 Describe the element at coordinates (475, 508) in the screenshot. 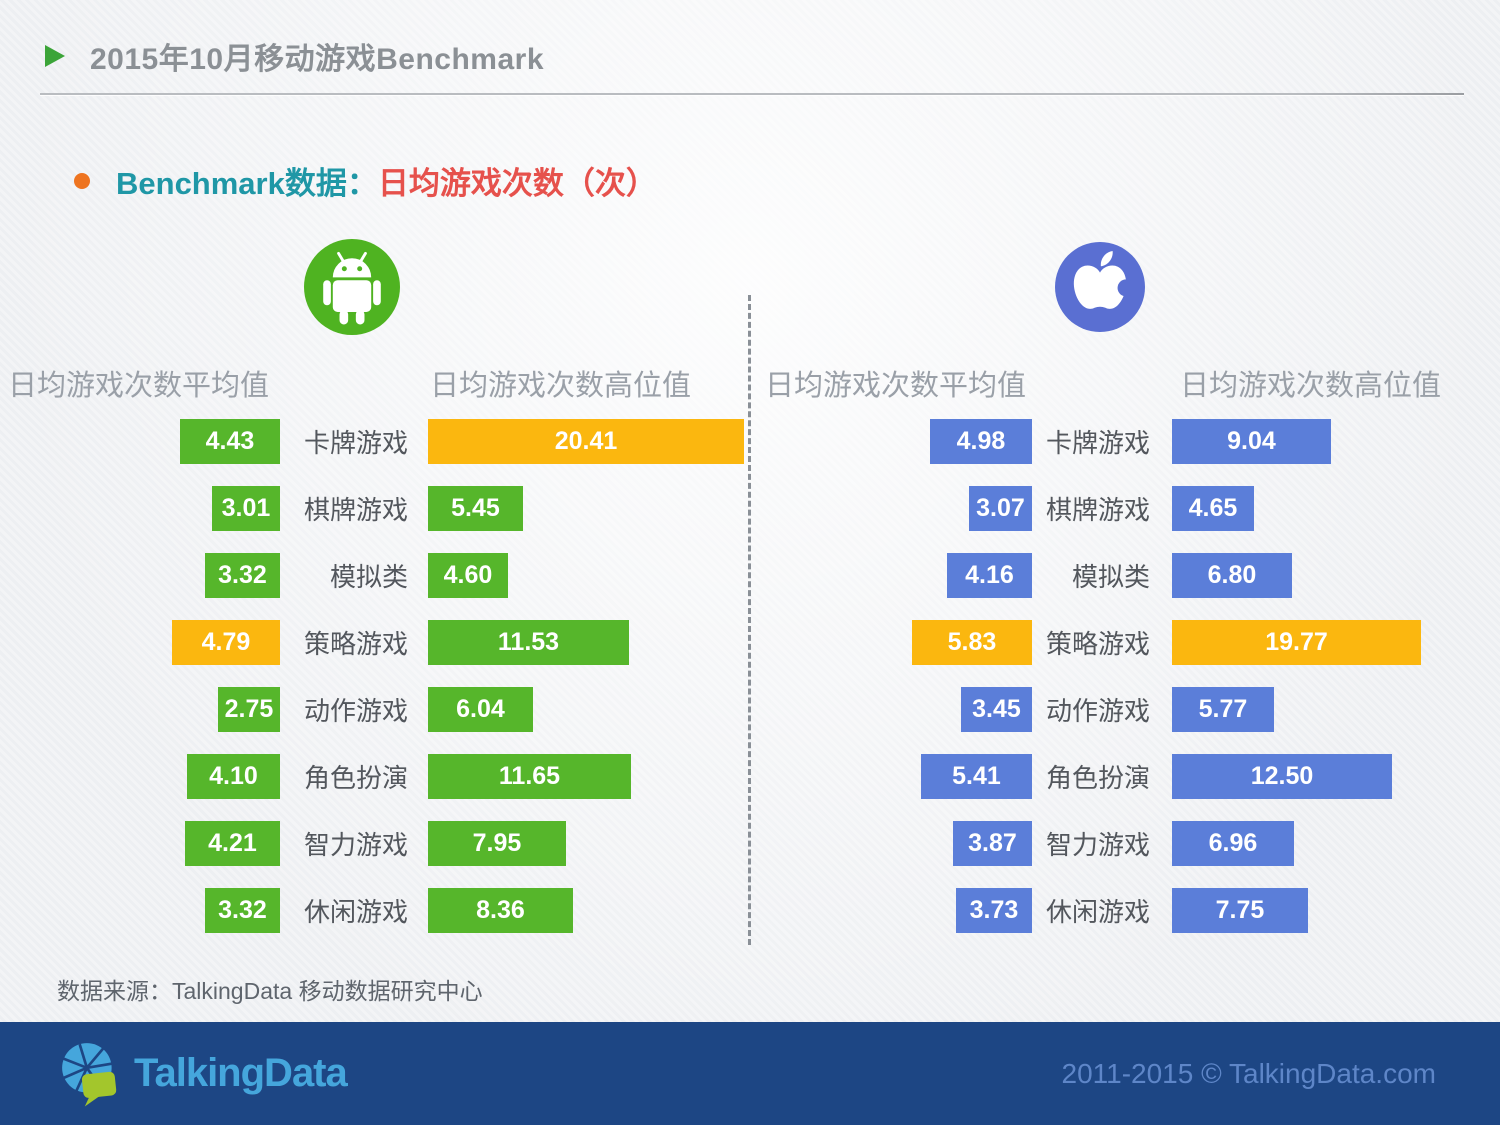

I see `high-bar: 5.45` at that location.